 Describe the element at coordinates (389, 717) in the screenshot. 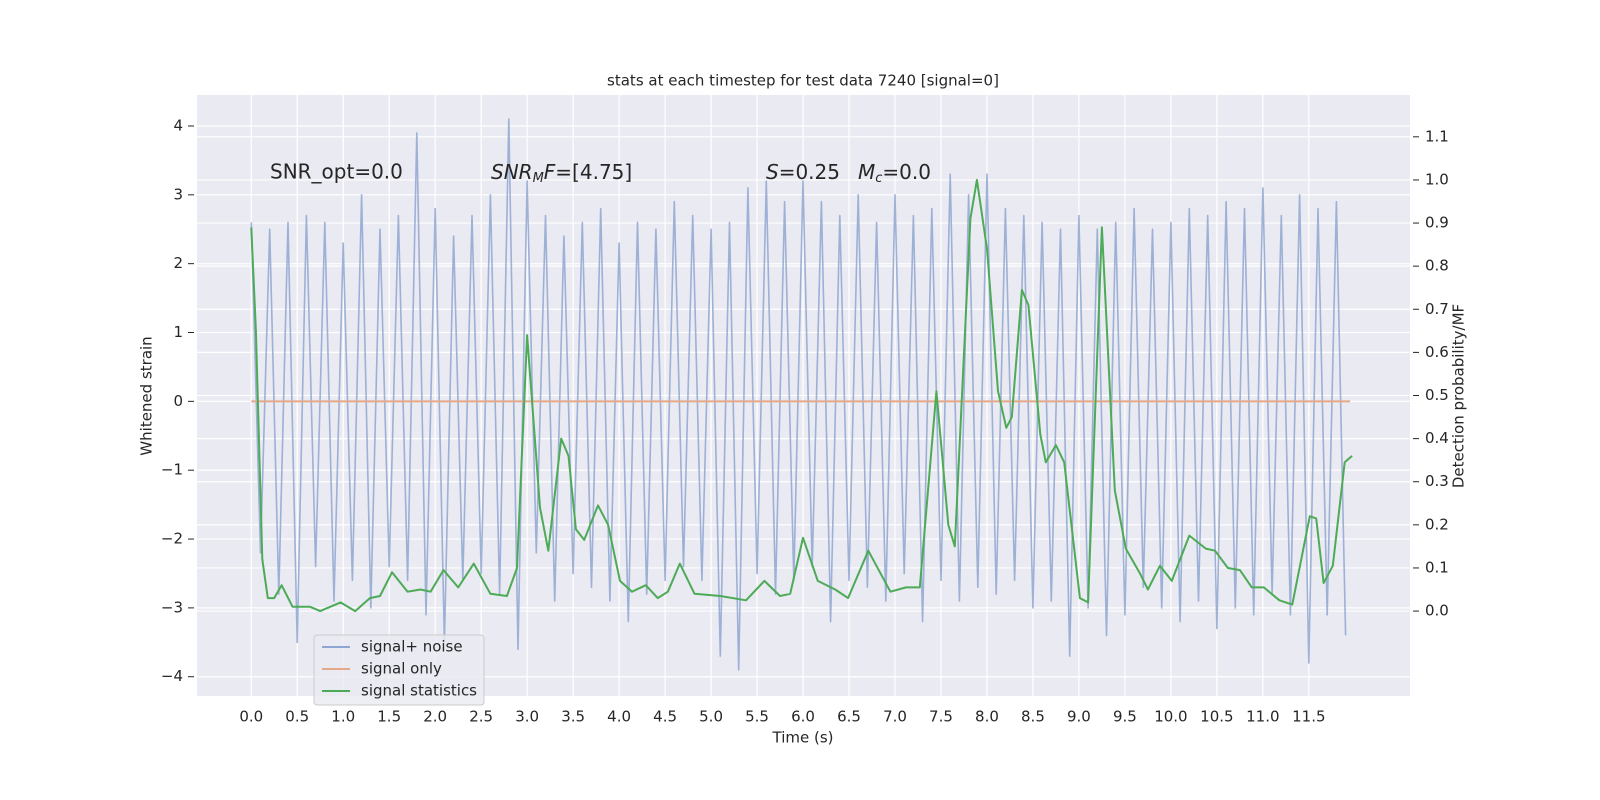

I see `x-tick-label: 1.5` at that location.